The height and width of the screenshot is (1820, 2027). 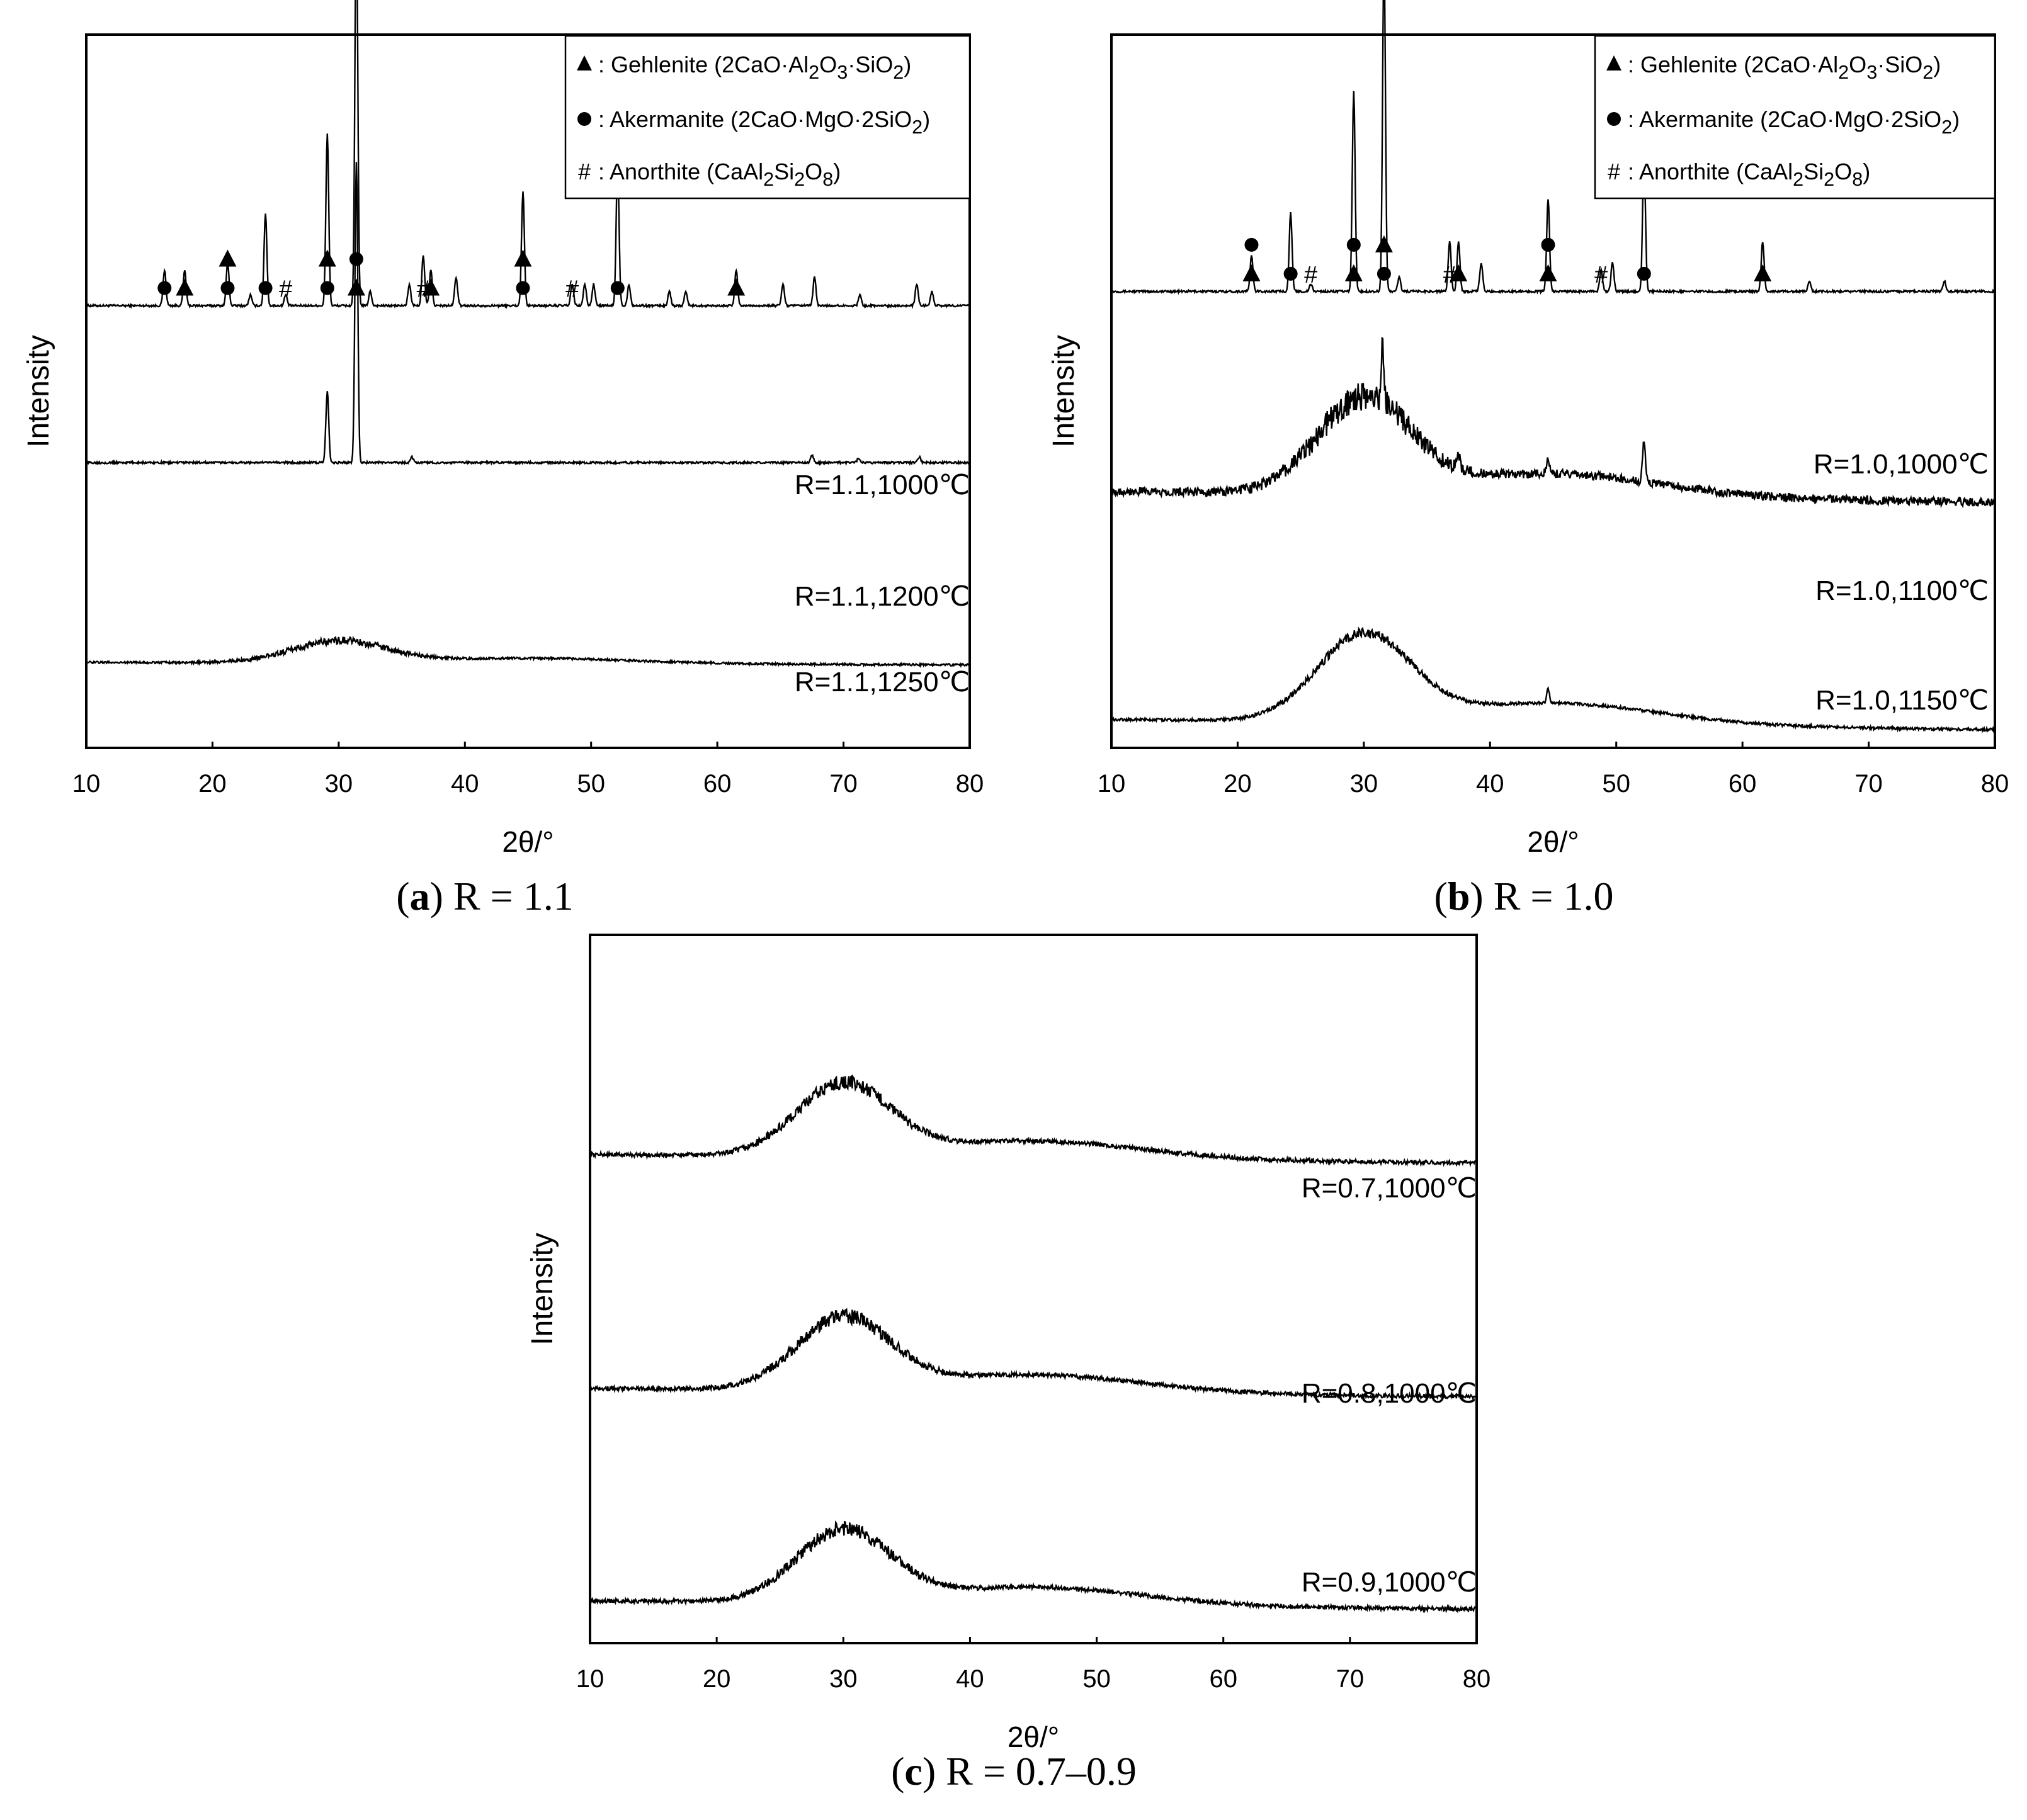 What do you see at coordinates (420, 896) in the screenshot?
I see `caption-a-letter: a` at bounding box center [420, 896].